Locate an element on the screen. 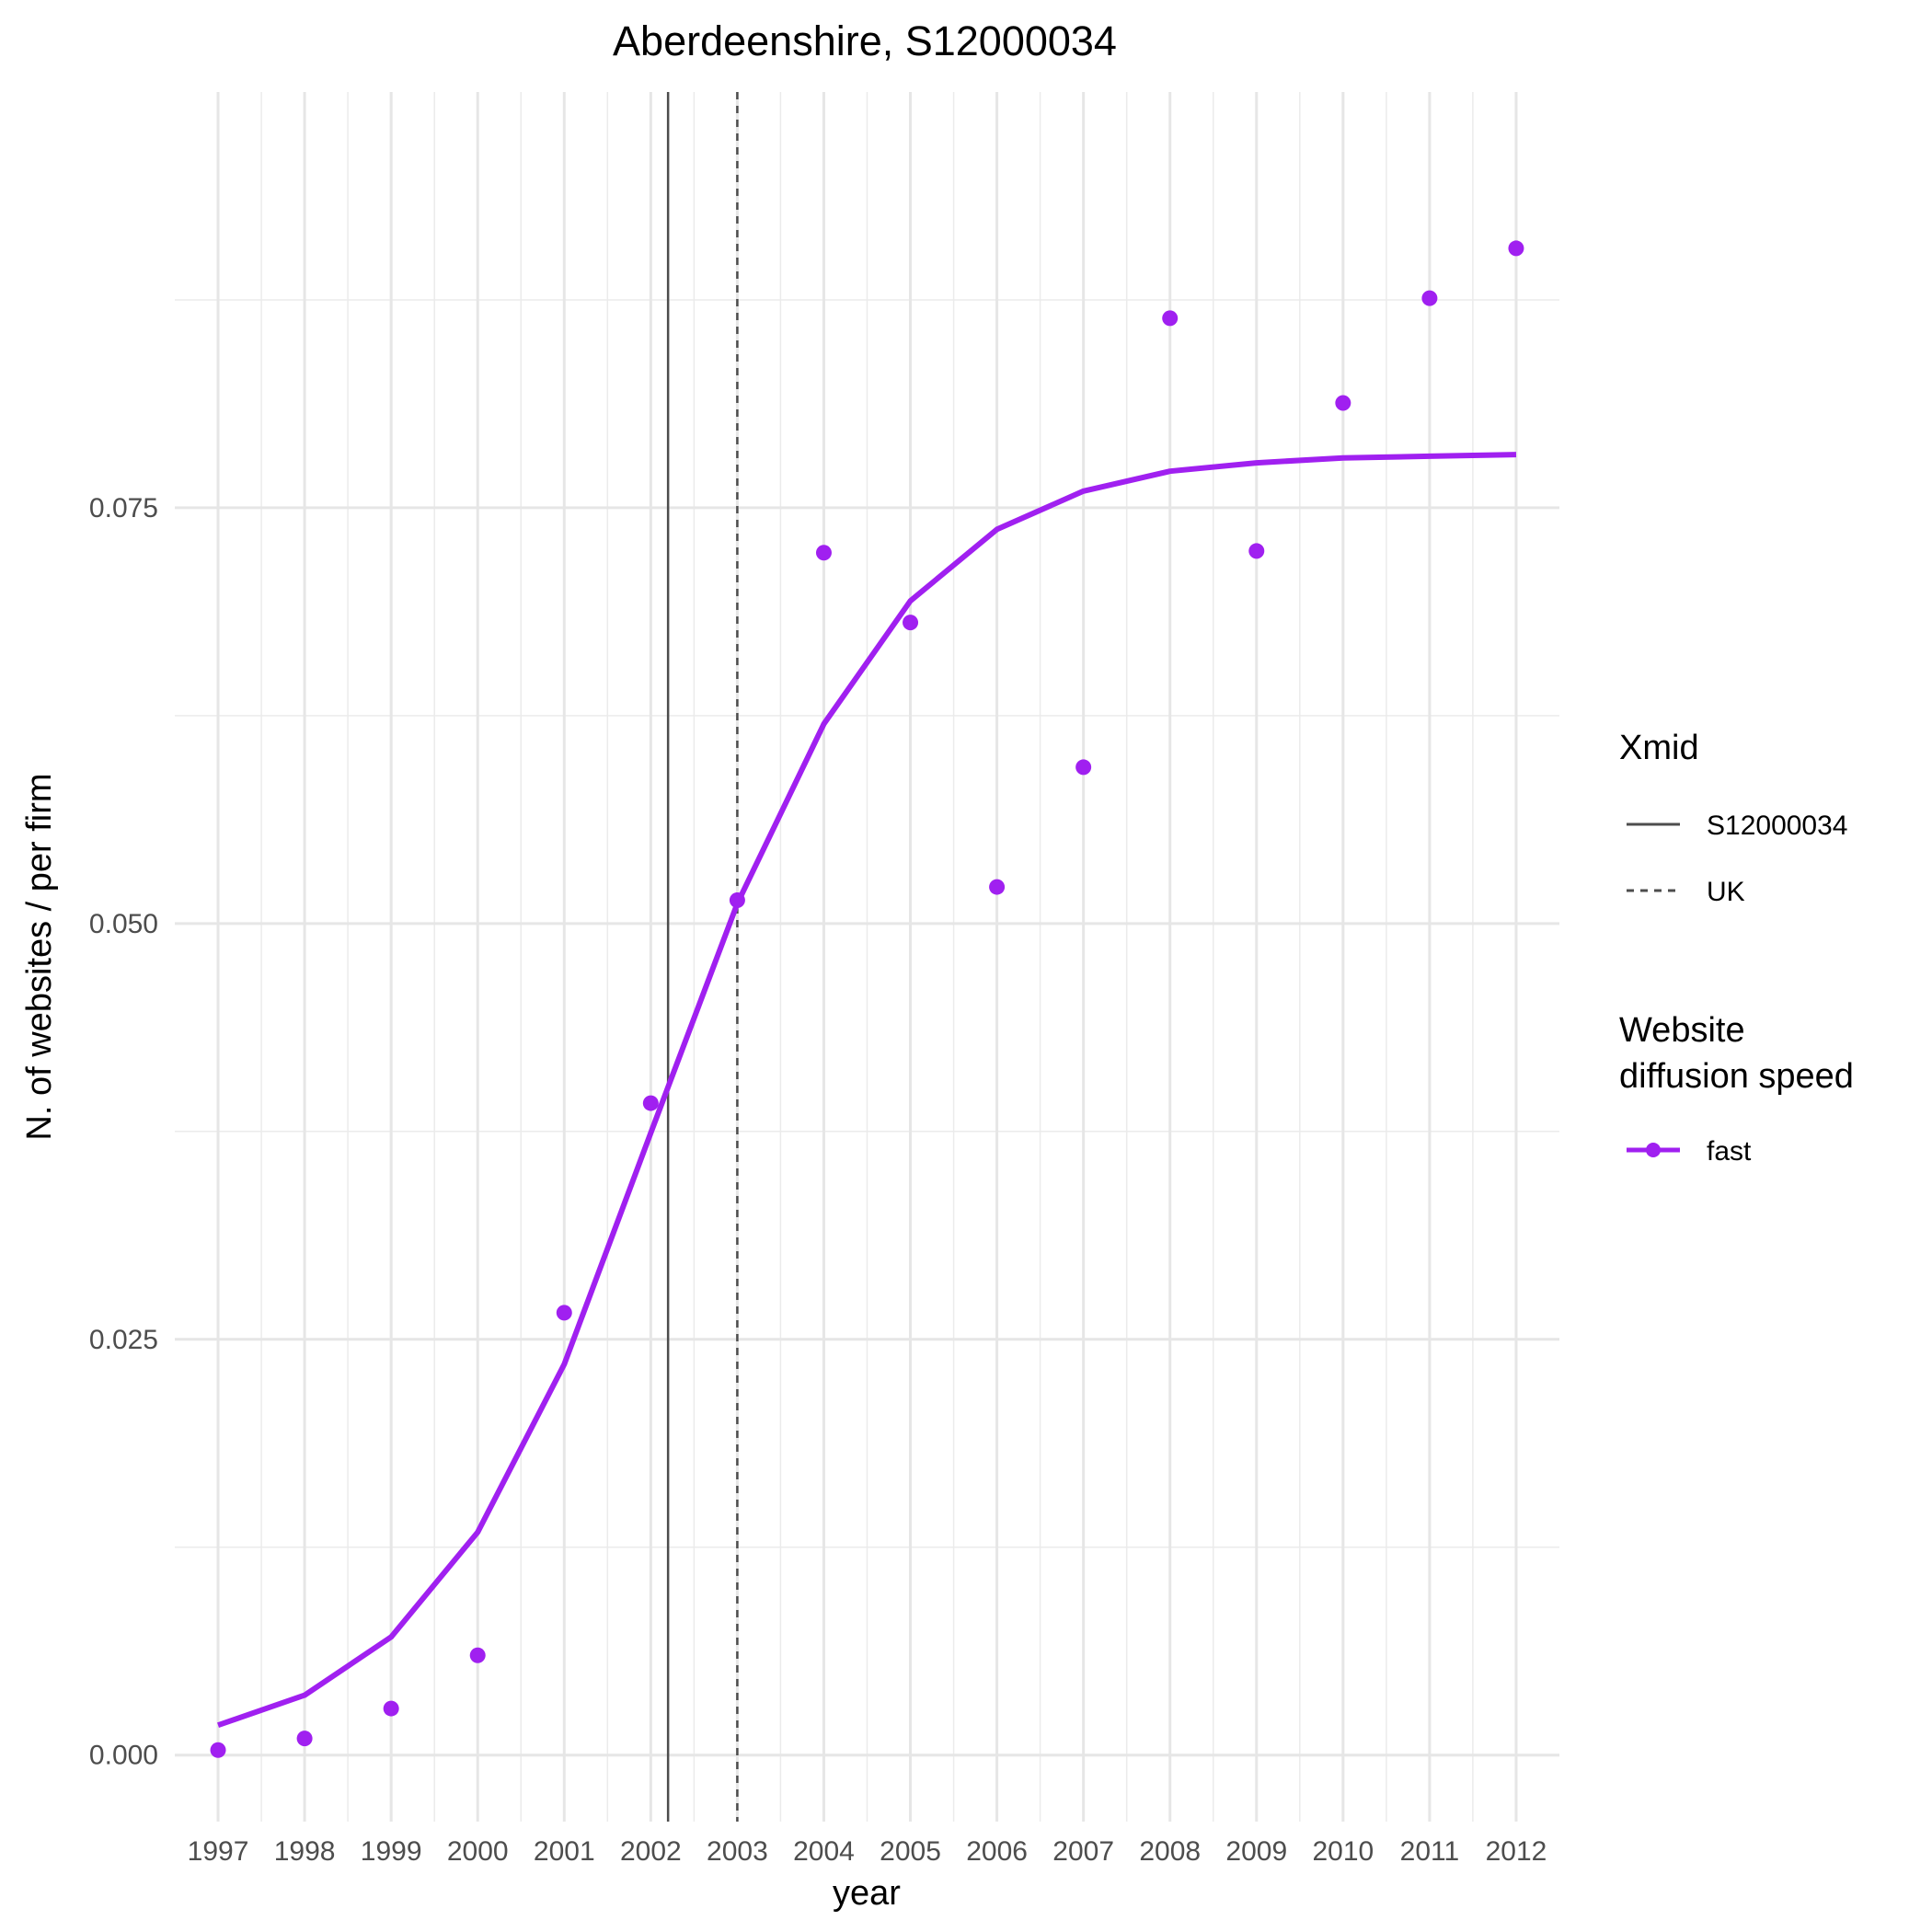 Image resolution: width=1932 pixels, height=1932 pixels. y-axis-ticks: 0.000 0.025 0.050 0.075 is located at coordinates (123, 1132).